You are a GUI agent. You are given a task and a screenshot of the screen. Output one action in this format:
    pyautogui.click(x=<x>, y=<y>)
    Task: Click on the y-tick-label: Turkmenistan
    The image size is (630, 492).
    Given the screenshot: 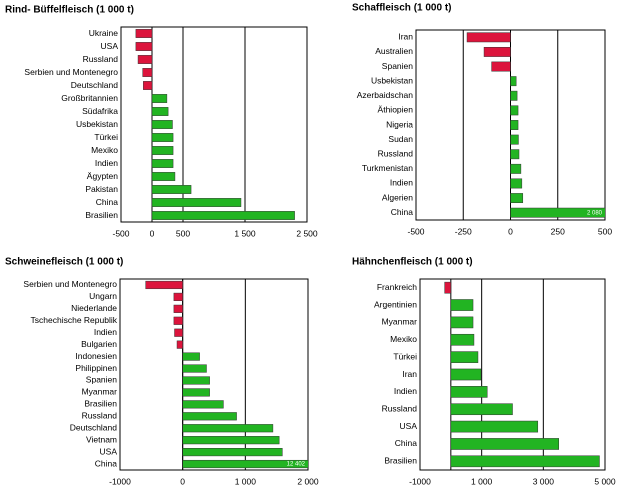 What is the action you would take?
    pyautogui.click(x=387, y=168)
    